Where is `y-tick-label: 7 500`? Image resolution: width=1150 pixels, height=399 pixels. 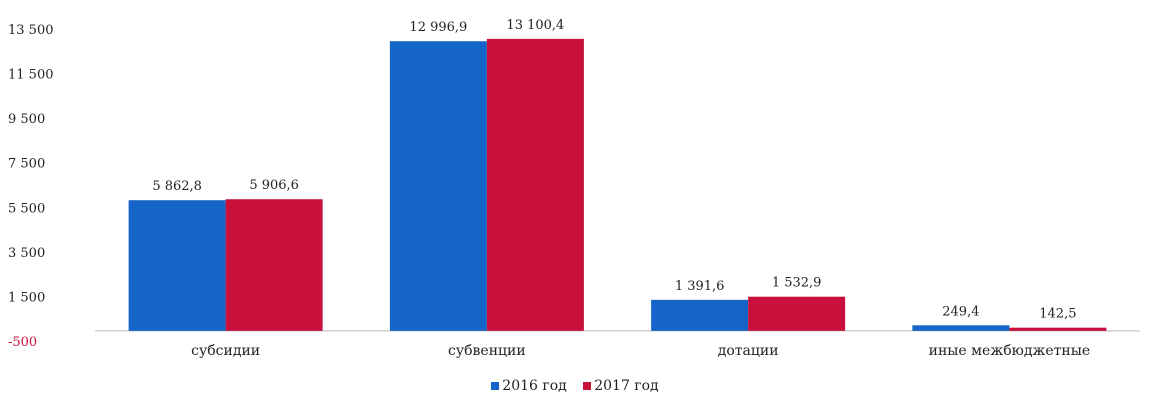
y-tick-label: 7 500 is located at coordinates (26, 164).